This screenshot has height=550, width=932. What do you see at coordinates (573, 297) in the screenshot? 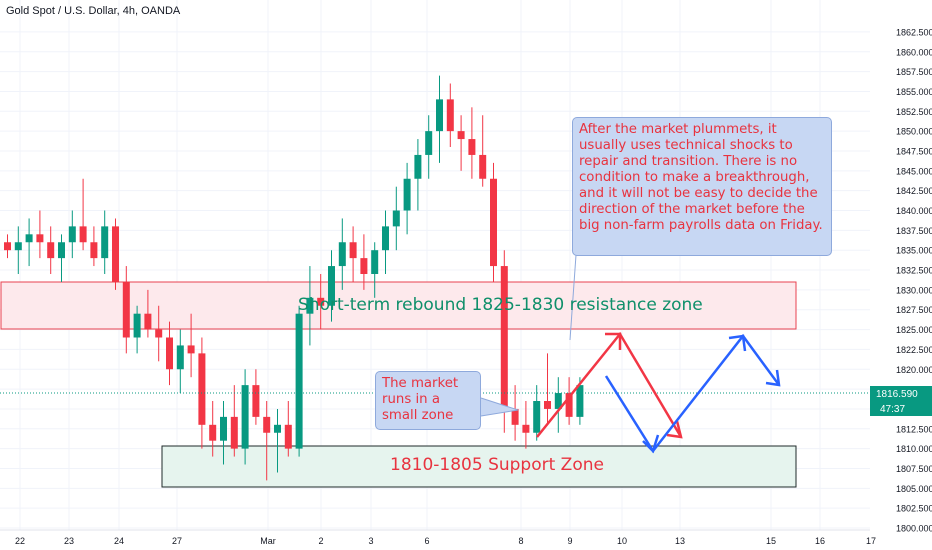
I see `note-pointer-main` at bounding box center [573, 297].